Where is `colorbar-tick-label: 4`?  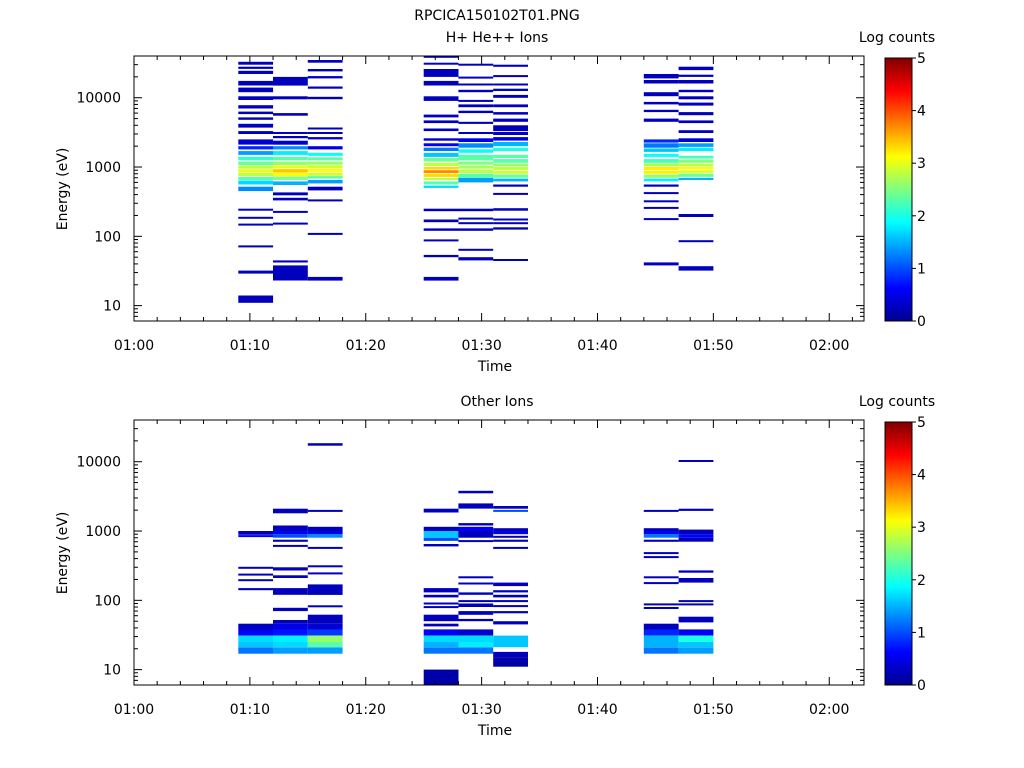
colorbar-tick-label: 4 is located at coordinates (921, 476).